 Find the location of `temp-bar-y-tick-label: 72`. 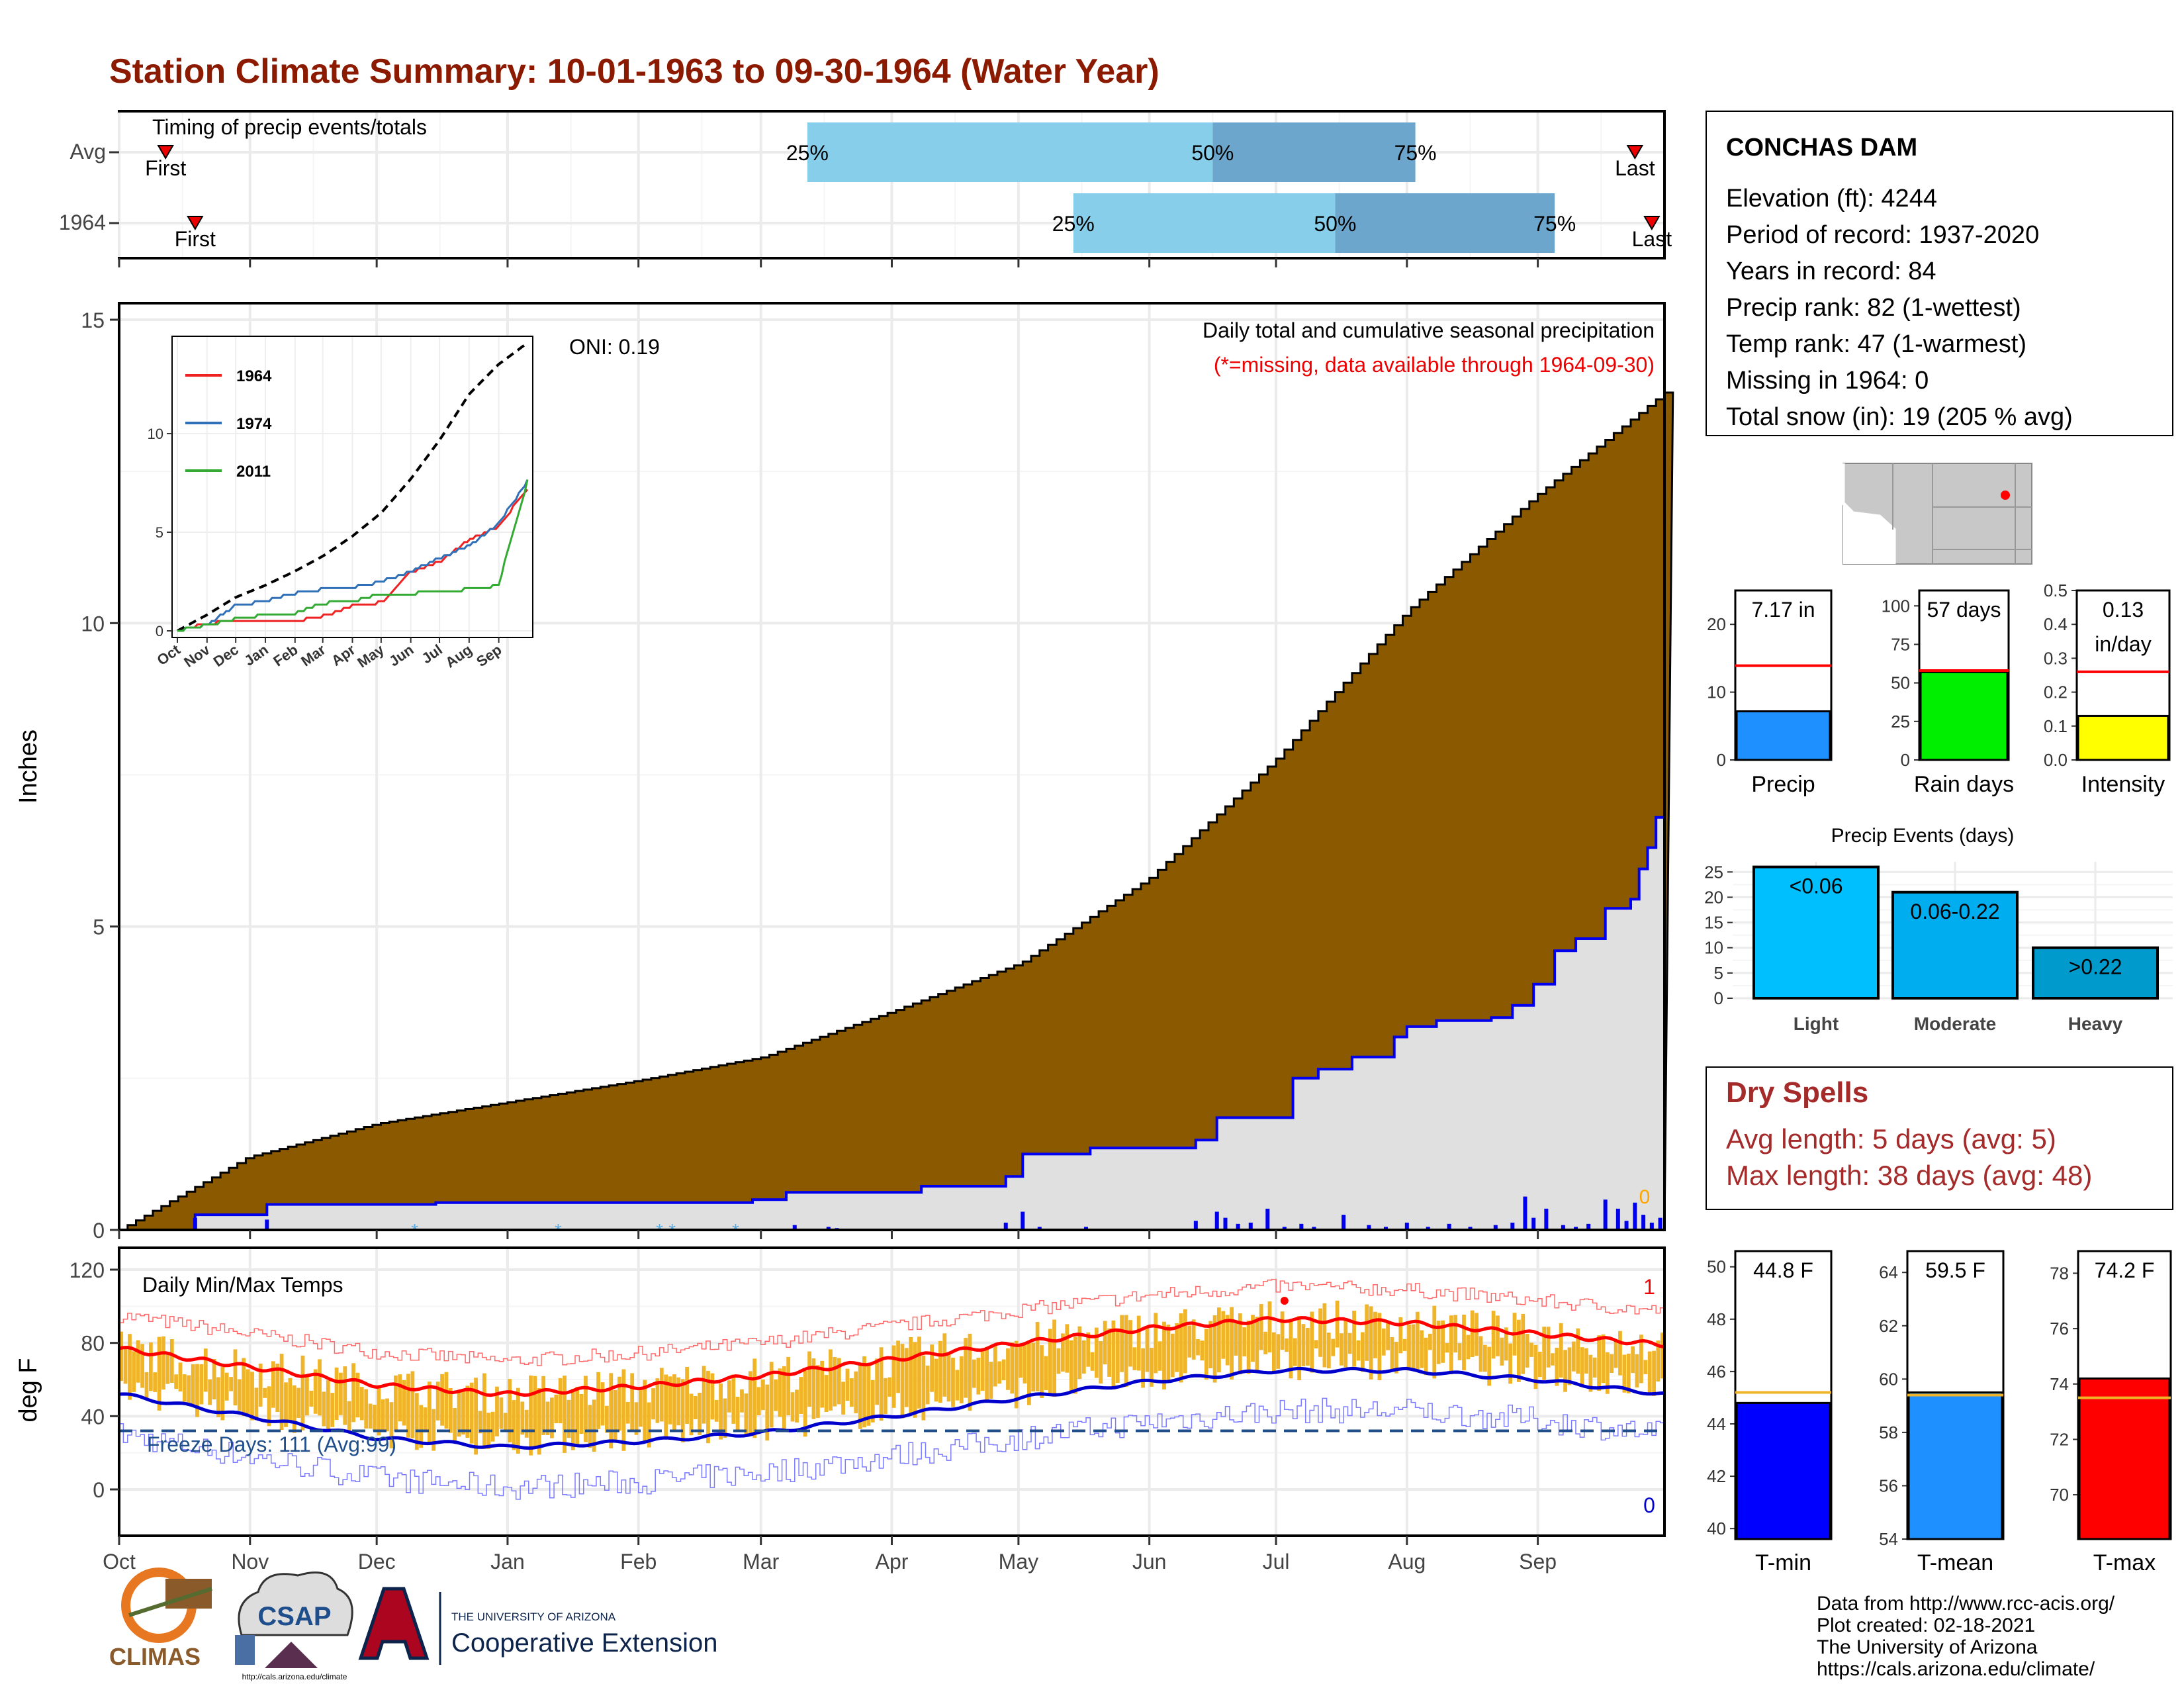

temp-bar-y-tick-label: 72 is located at coordinates (2059, 1439).